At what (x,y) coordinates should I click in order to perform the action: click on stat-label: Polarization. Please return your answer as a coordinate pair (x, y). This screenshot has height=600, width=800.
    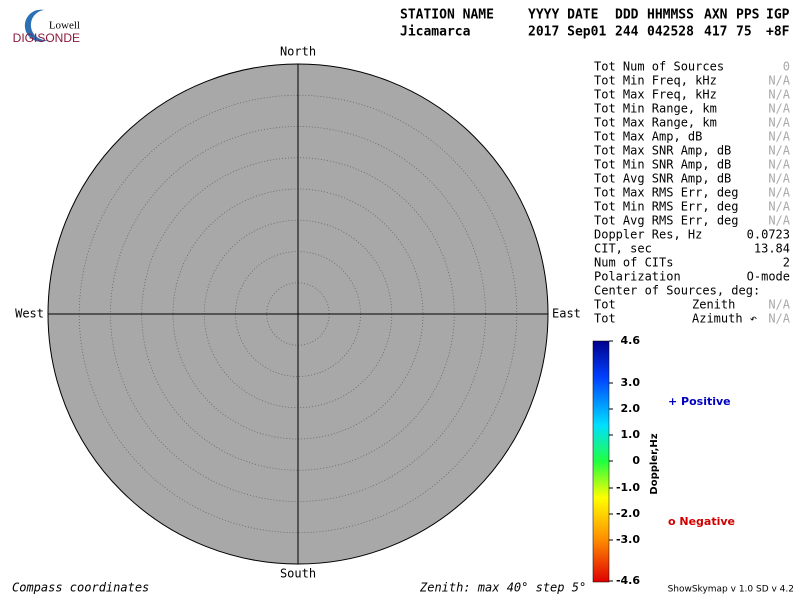
    Looking at the image, I should click on (637, 277).